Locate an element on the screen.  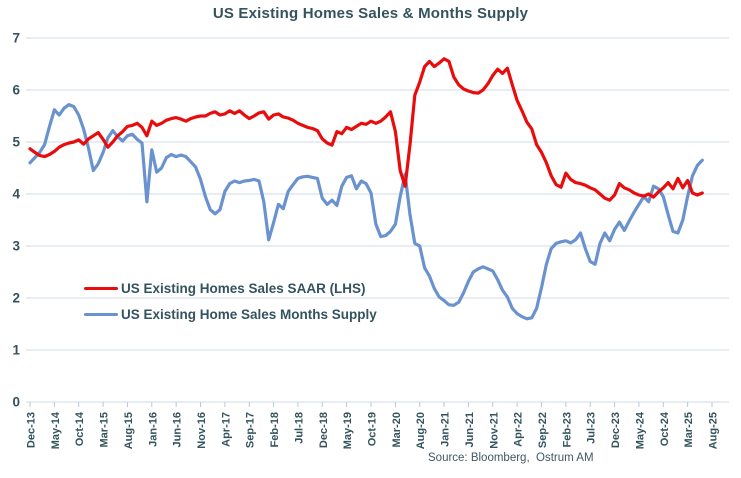
y-axis-tick-label: 4 is located at coordinates (16, 194).